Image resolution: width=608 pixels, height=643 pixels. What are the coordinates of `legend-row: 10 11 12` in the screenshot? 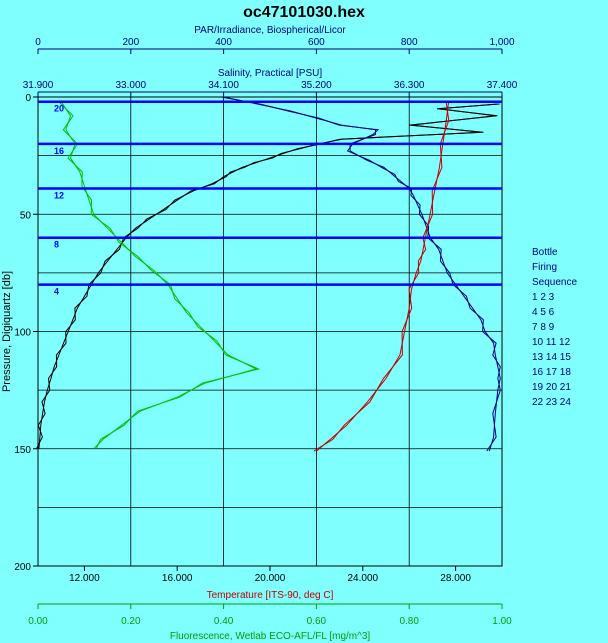 It's located at (551, 342).